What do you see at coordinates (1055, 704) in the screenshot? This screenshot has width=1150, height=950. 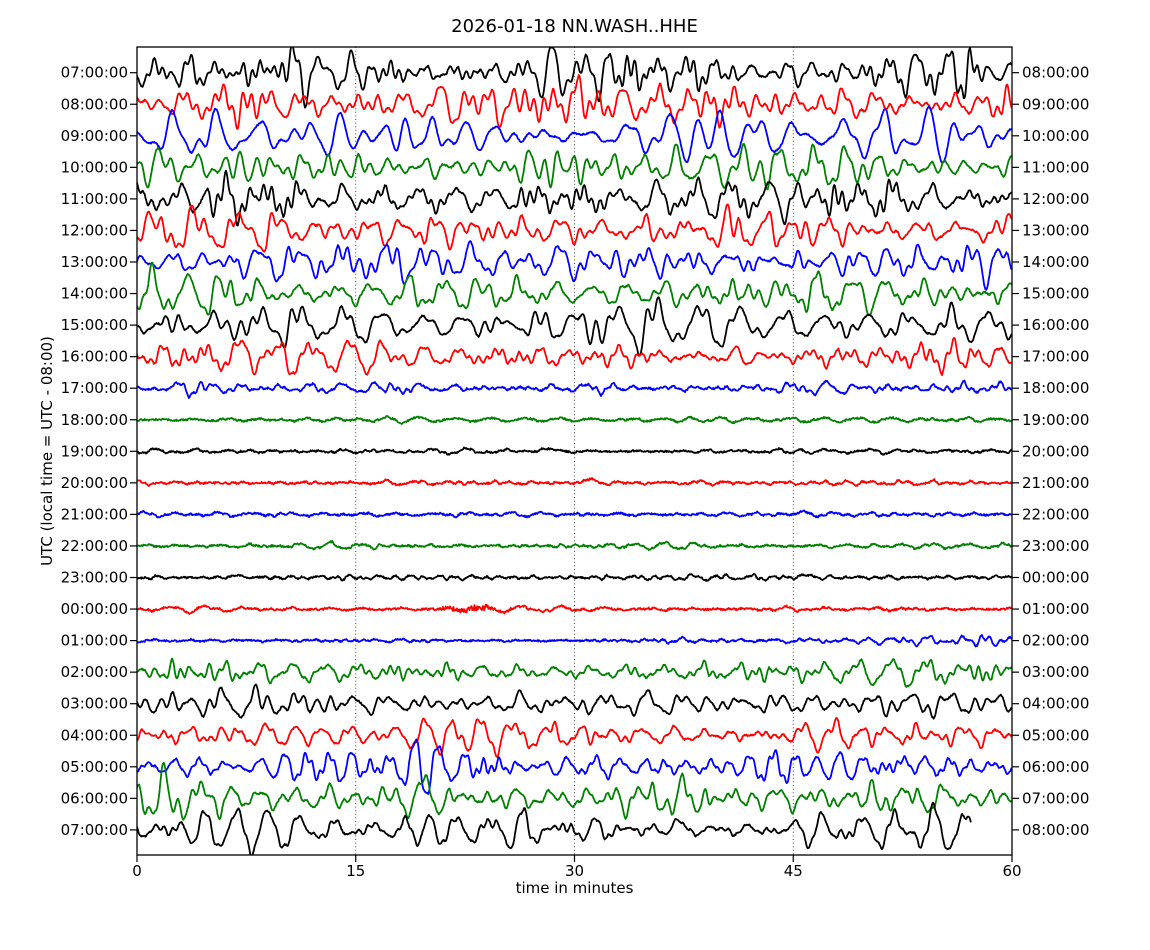 I see `y-tick-label-local: 04:00:00` at bounding box center [1055, 704].